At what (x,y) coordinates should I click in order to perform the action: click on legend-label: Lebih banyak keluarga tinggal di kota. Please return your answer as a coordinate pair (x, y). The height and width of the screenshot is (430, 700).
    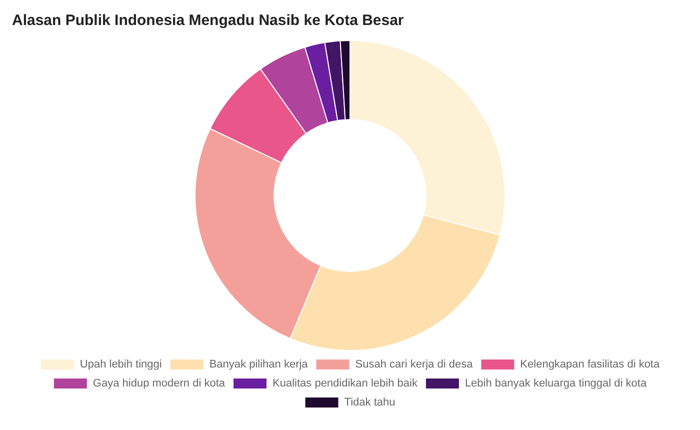
    Looking at the image, I should click on (556, 384).